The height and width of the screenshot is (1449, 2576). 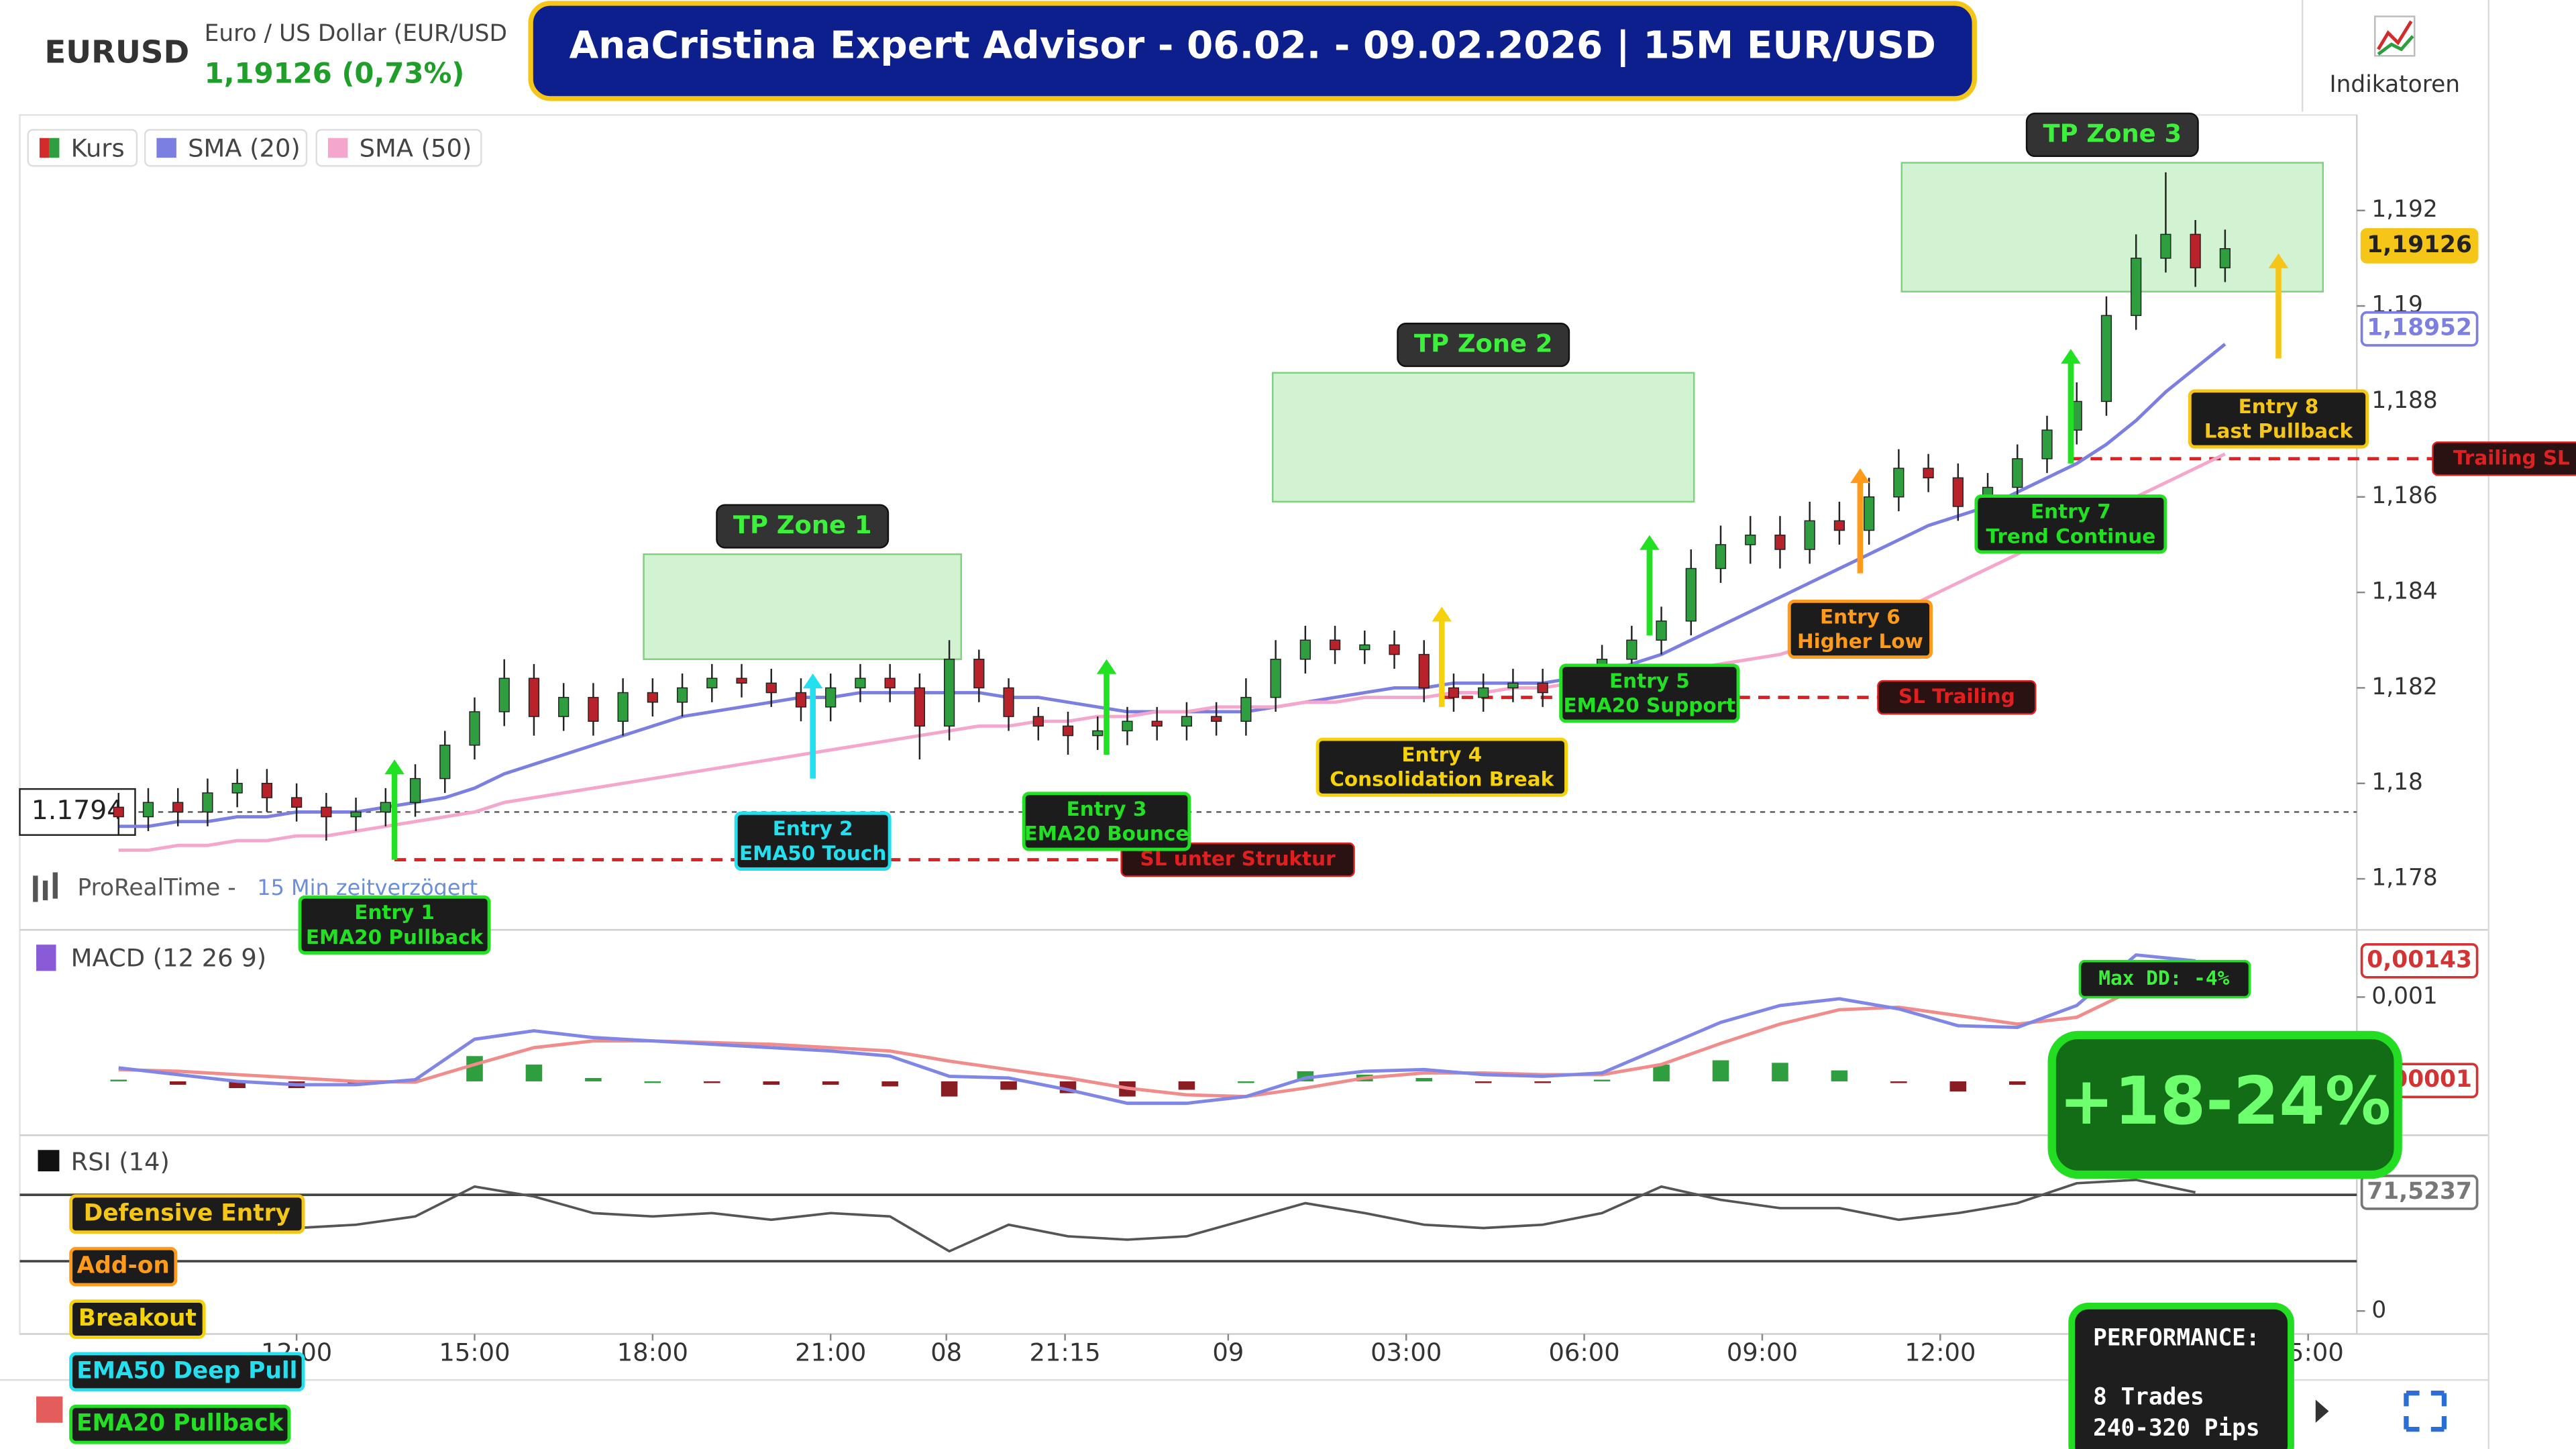 I want to click on signal-line, so click(x=1157, y=1034).